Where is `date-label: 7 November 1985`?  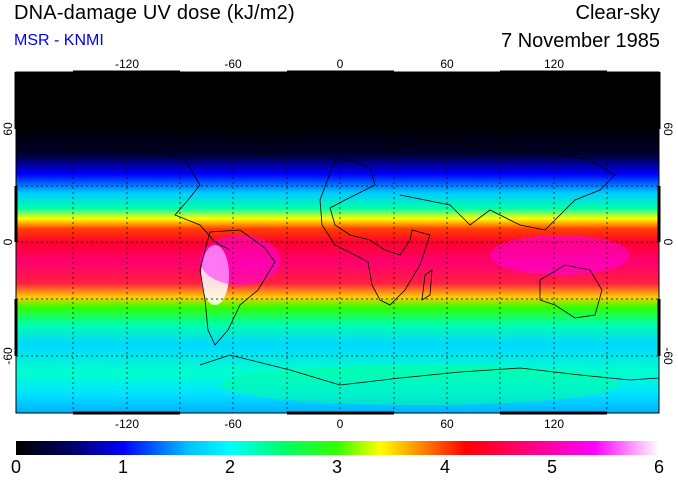 date-label: 7 November 1985 is located at coordinates (580, 41).